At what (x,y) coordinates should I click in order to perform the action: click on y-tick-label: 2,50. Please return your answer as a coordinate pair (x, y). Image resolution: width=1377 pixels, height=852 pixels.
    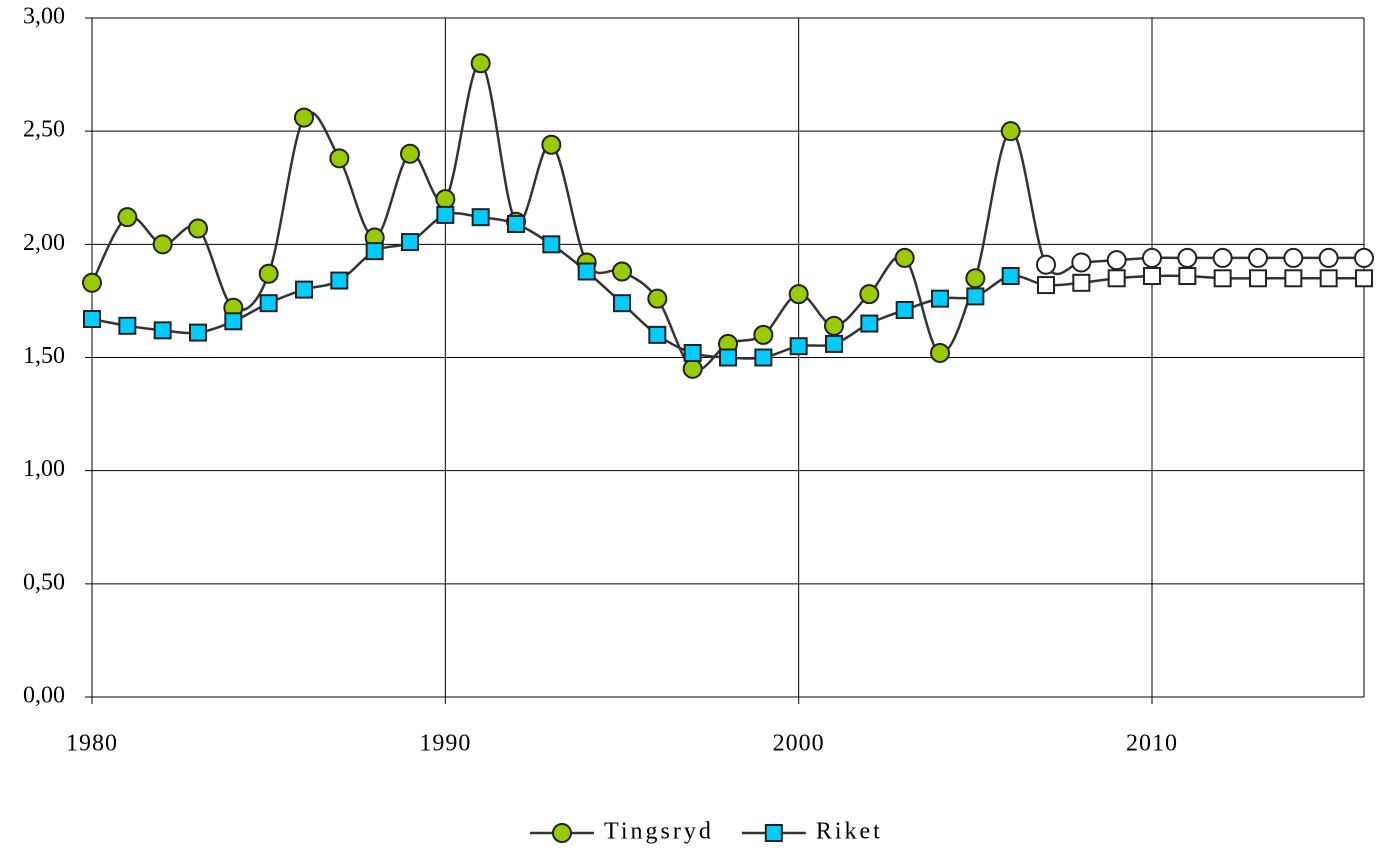
    Looking at the image, I should click on (44, 130).